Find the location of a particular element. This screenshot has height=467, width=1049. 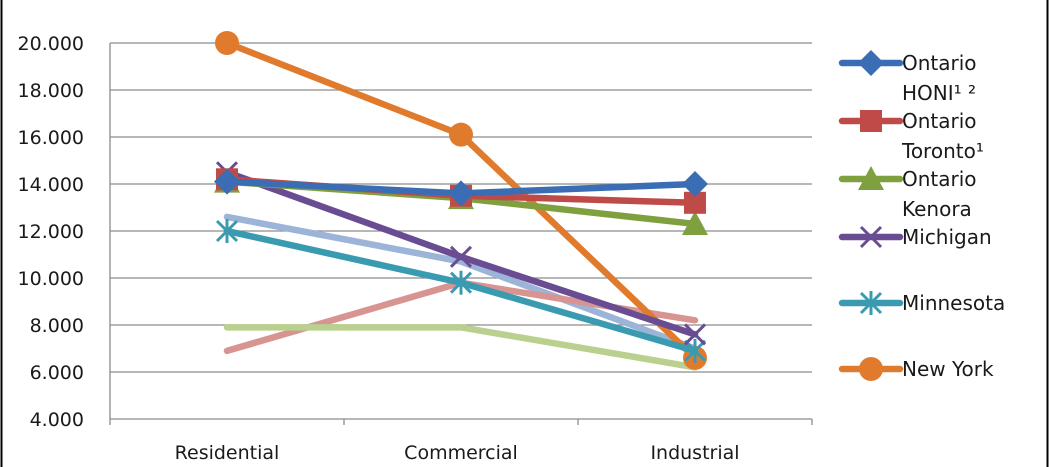

legend-item: Michigan is located at coordinates (915, 237).